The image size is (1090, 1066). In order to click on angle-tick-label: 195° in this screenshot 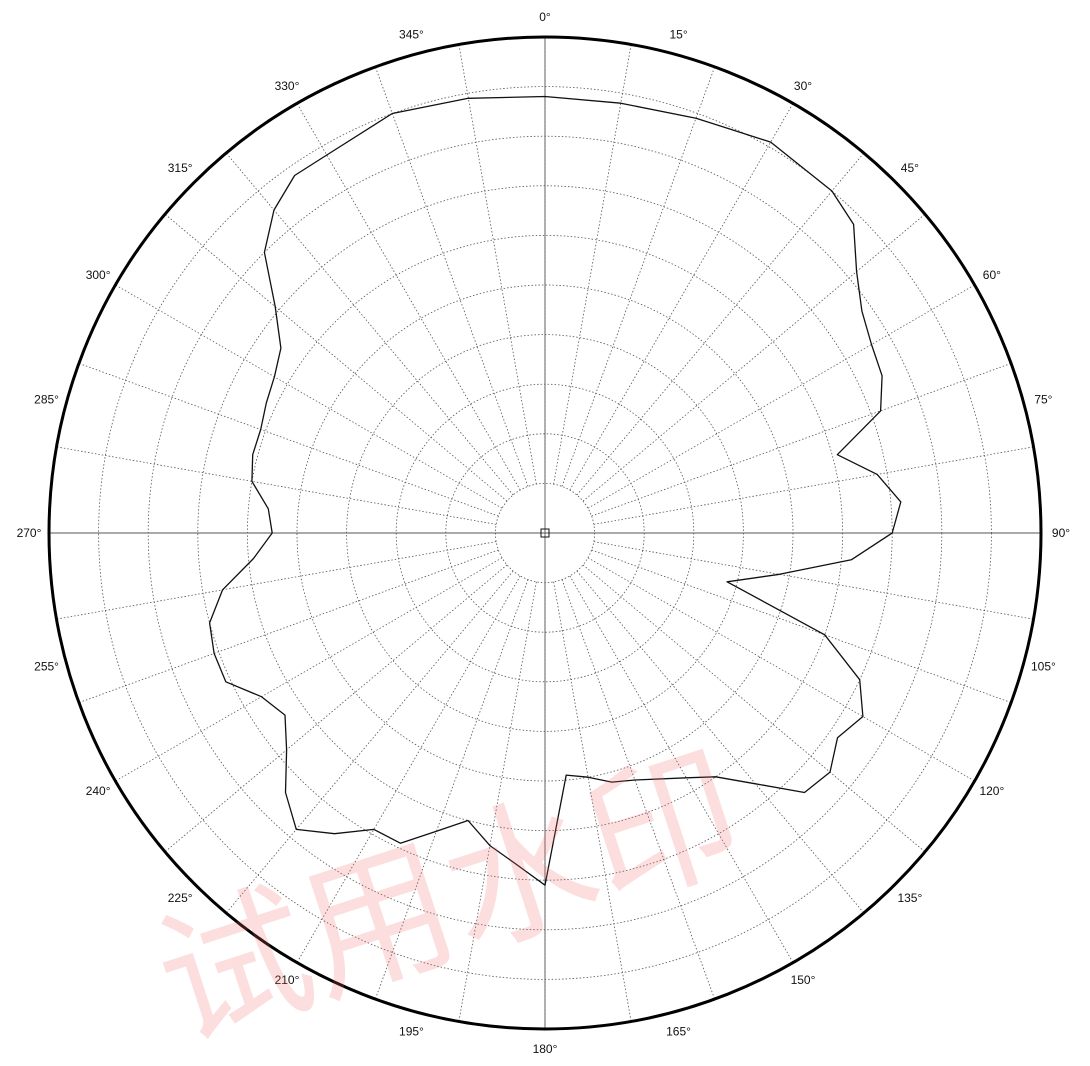, I will do `click(411, 1031)`.